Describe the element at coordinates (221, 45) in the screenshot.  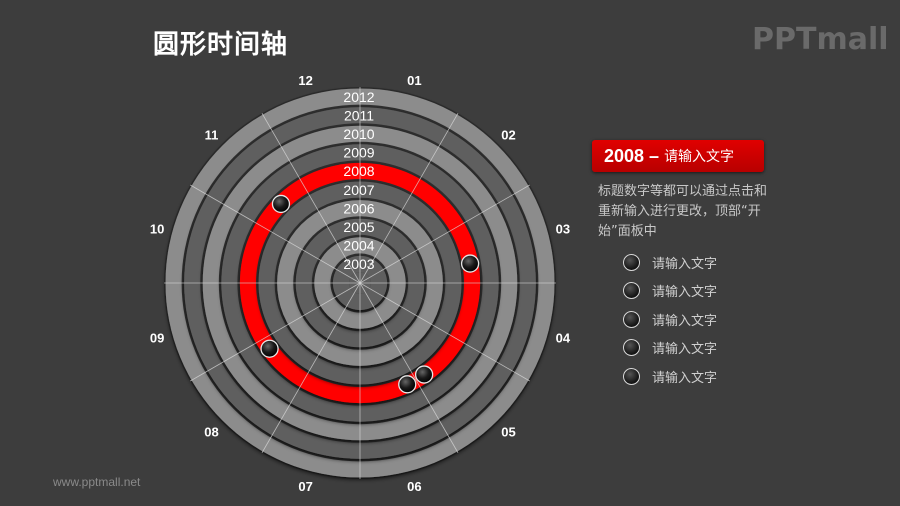
I see `page-title: 圆形时间轴` at that location.